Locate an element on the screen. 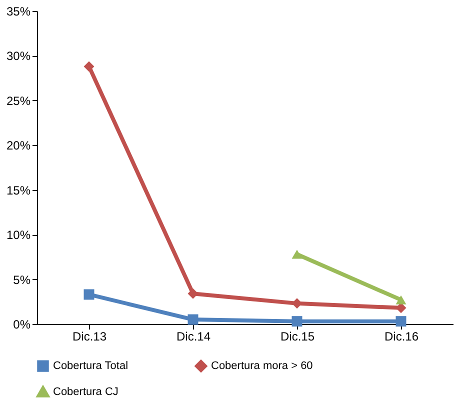 This screenshot has height=409, width=458. y-tick-label: 30% is located at coordinates (18, 56).